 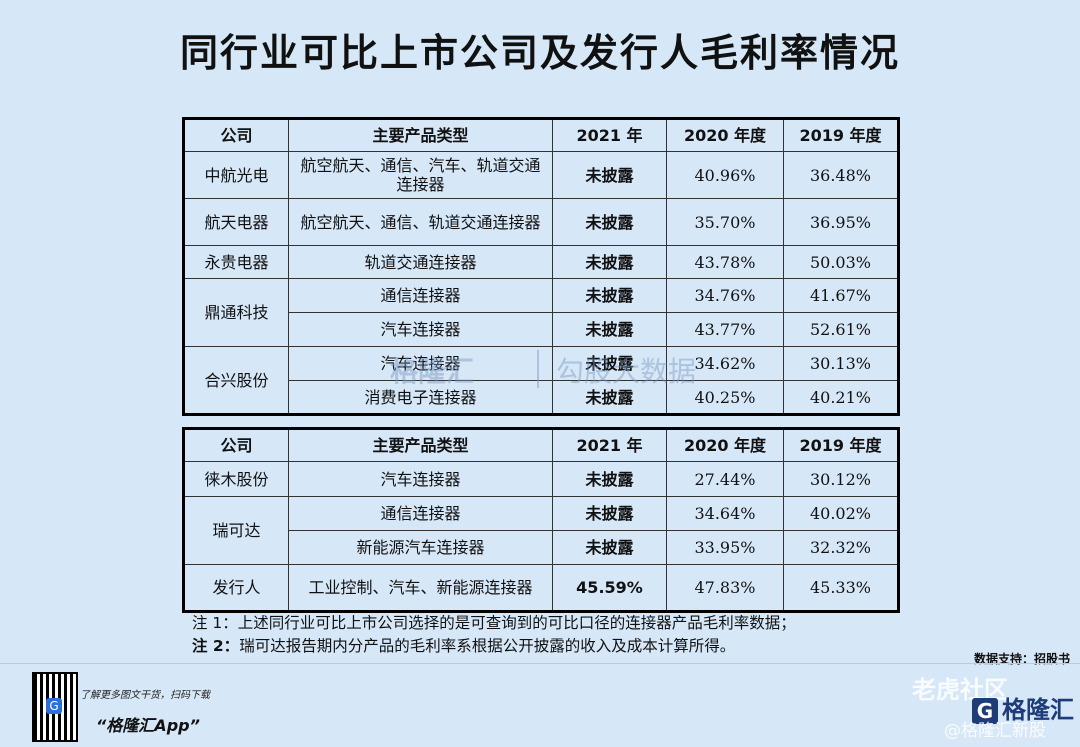 What do you see at coordinates (236, 479) in the screenshot?
I see `company-cell: 徕木股份` at bounding box center [236, 479].